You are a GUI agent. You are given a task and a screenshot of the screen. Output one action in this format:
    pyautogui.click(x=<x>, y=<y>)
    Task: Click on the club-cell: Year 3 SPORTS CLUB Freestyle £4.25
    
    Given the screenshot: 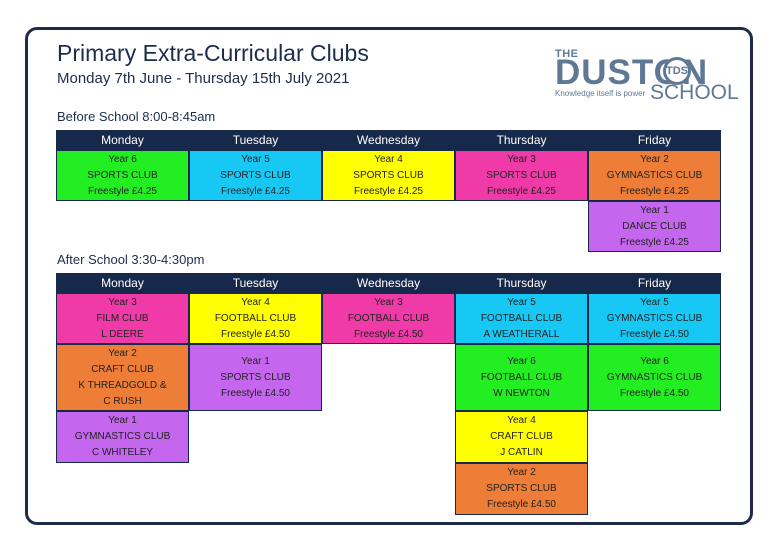 What is the action you would take?
    pyautogui.click(x=521, y=175)
    